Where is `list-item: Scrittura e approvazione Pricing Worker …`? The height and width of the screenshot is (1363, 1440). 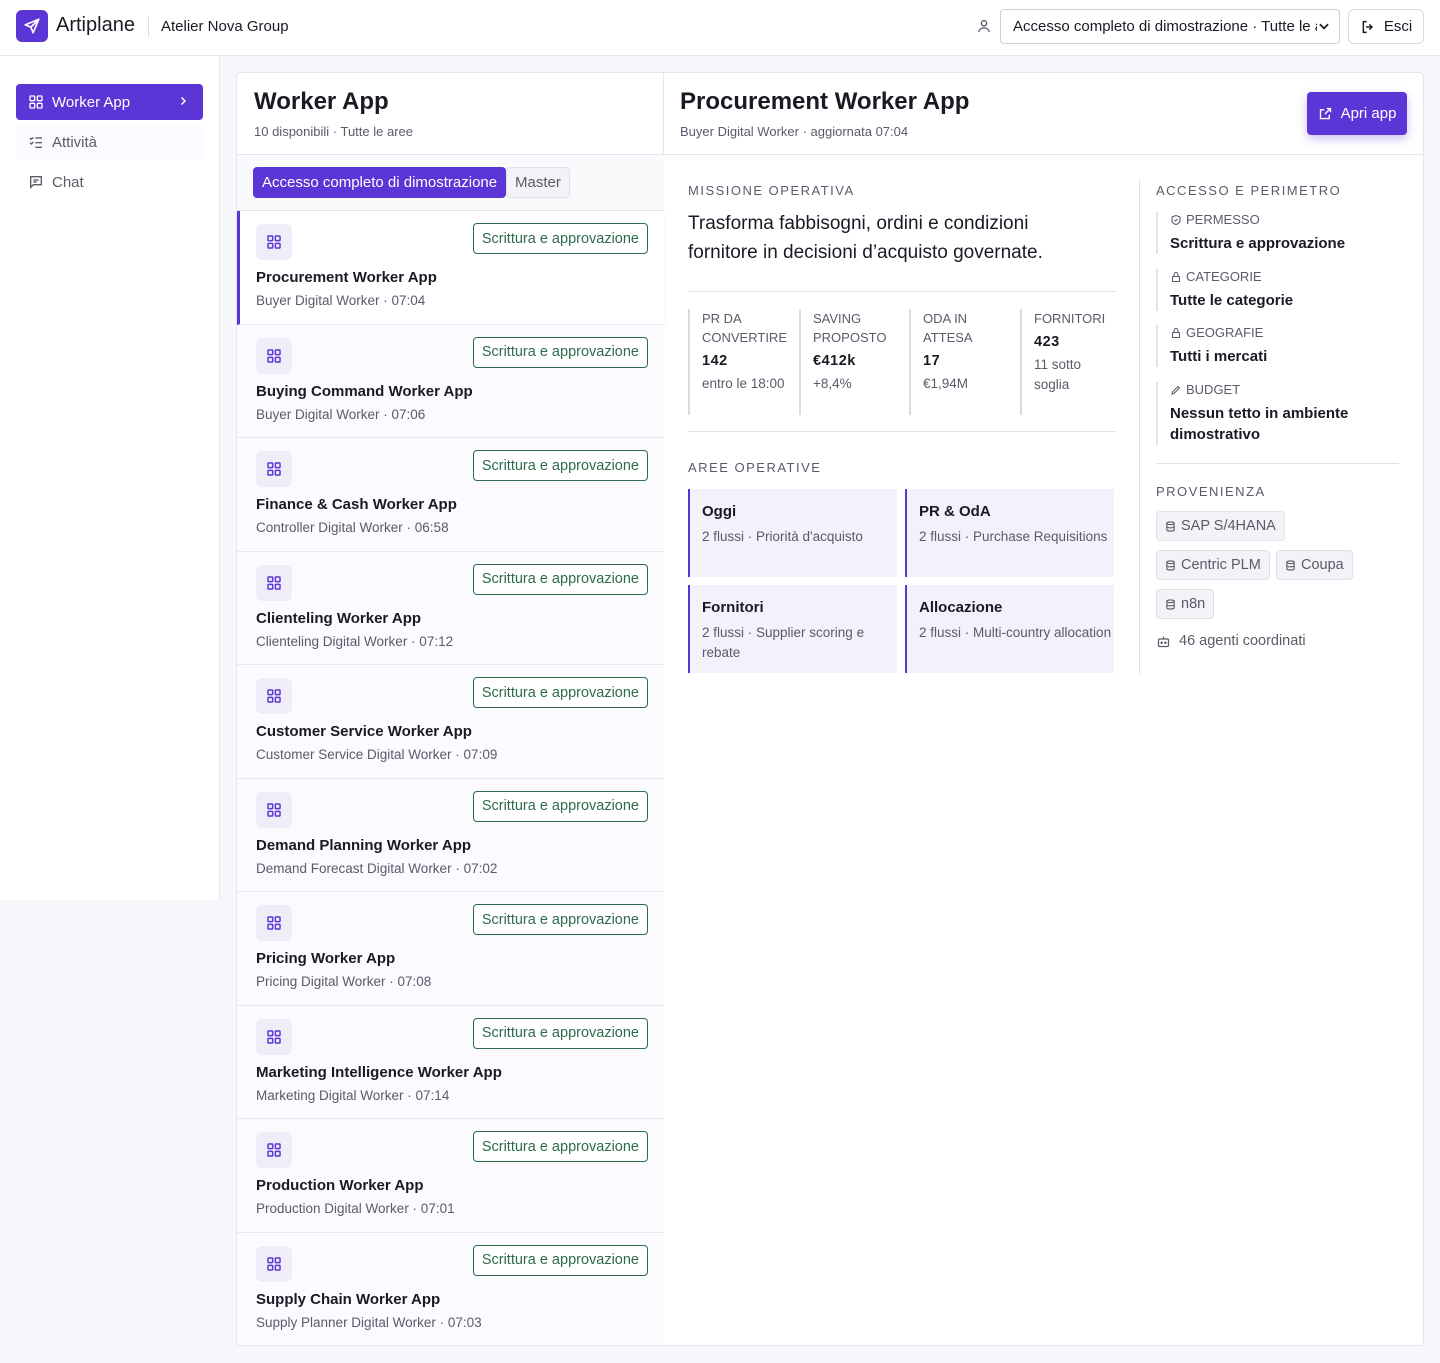 list-item: Scrittura e approvazione Pricing Worker … is located at coordinates (450, 949).